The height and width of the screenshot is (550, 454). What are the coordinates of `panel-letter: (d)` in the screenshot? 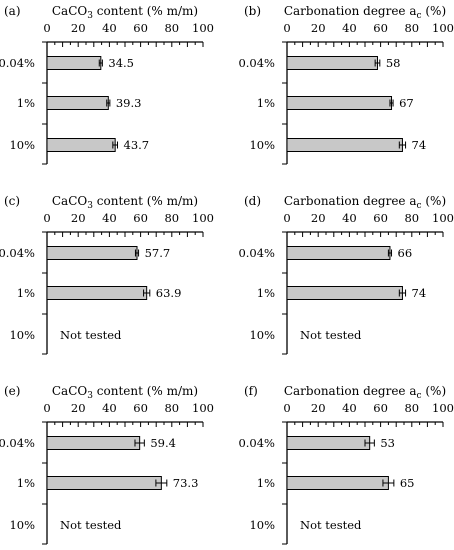 It's located at (252, 201).